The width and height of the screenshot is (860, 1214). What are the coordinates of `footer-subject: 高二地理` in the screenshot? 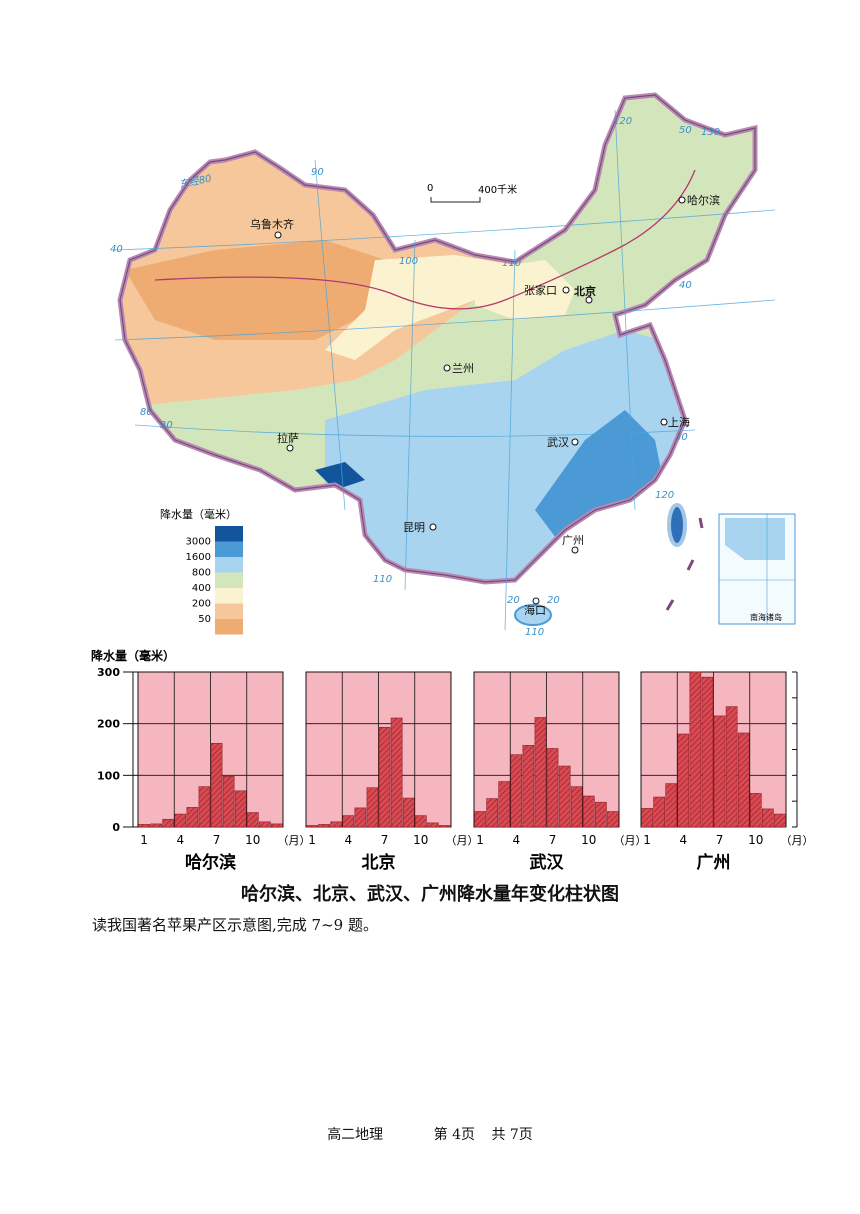 It's located at (355, 1135).